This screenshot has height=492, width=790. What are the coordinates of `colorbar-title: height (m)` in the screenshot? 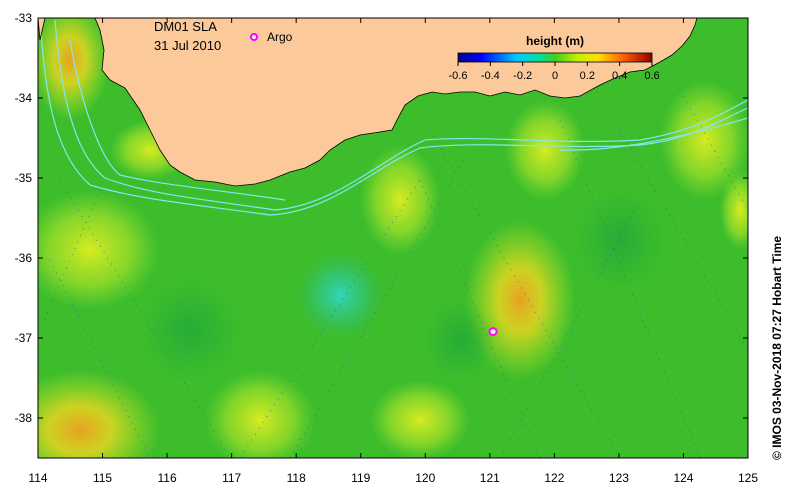 It's located at (555, 41).